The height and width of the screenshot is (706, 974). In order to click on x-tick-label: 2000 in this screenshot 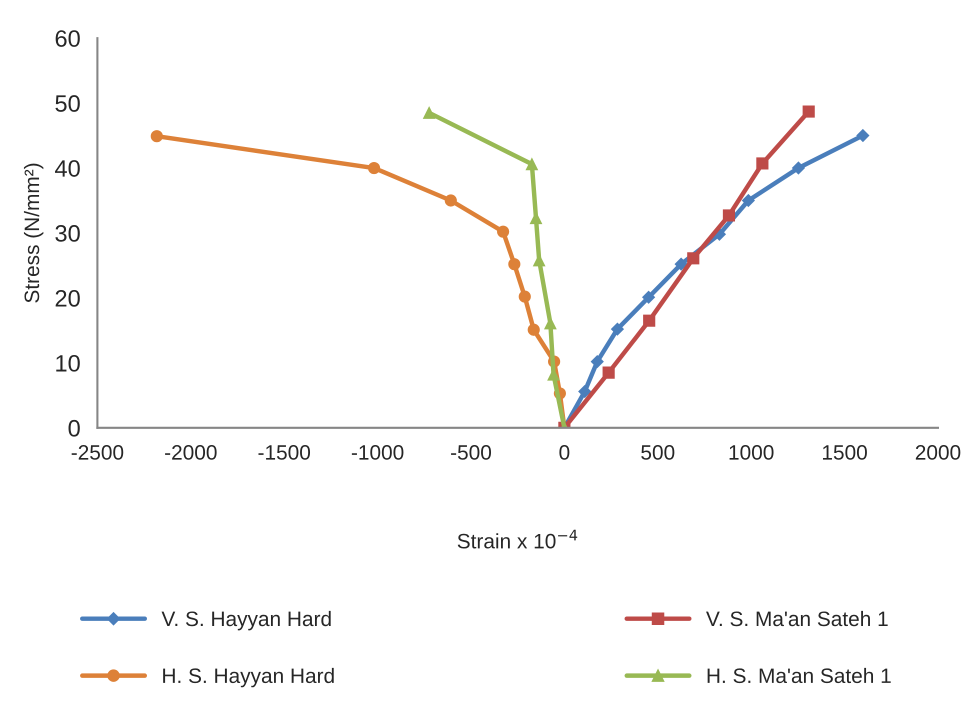, I will do `click(938, 452)`.